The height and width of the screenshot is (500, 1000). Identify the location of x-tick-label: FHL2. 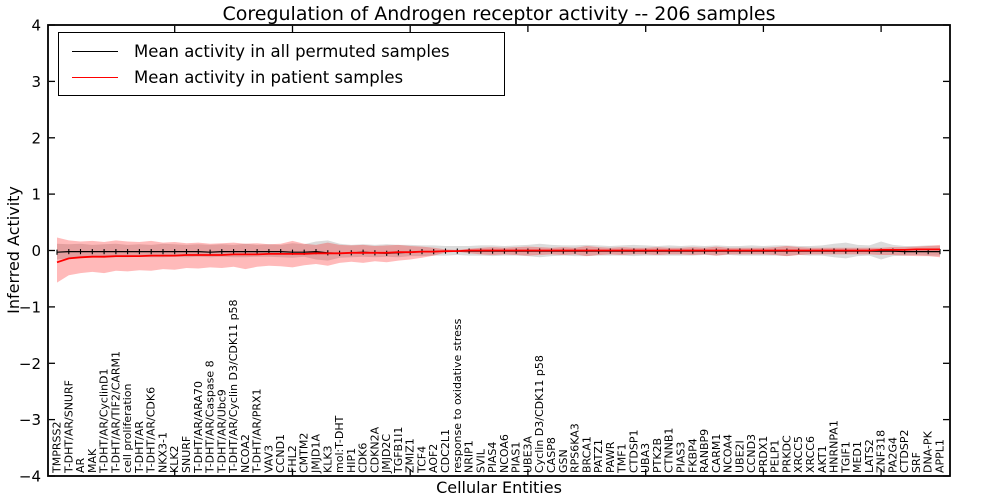
(292, 459).